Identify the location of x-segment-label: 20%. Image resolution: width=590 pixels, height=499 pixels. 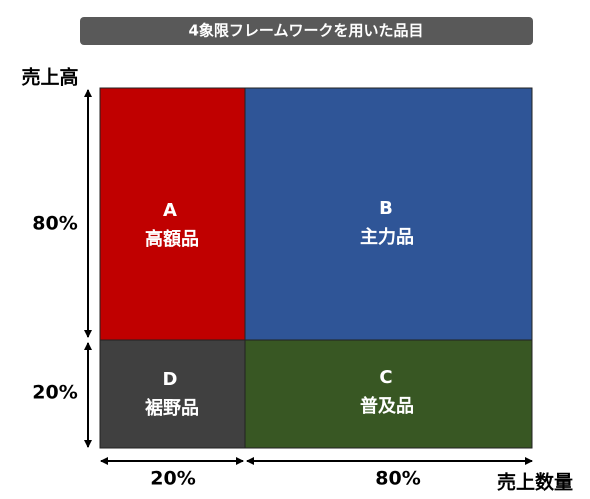
(172, 479).